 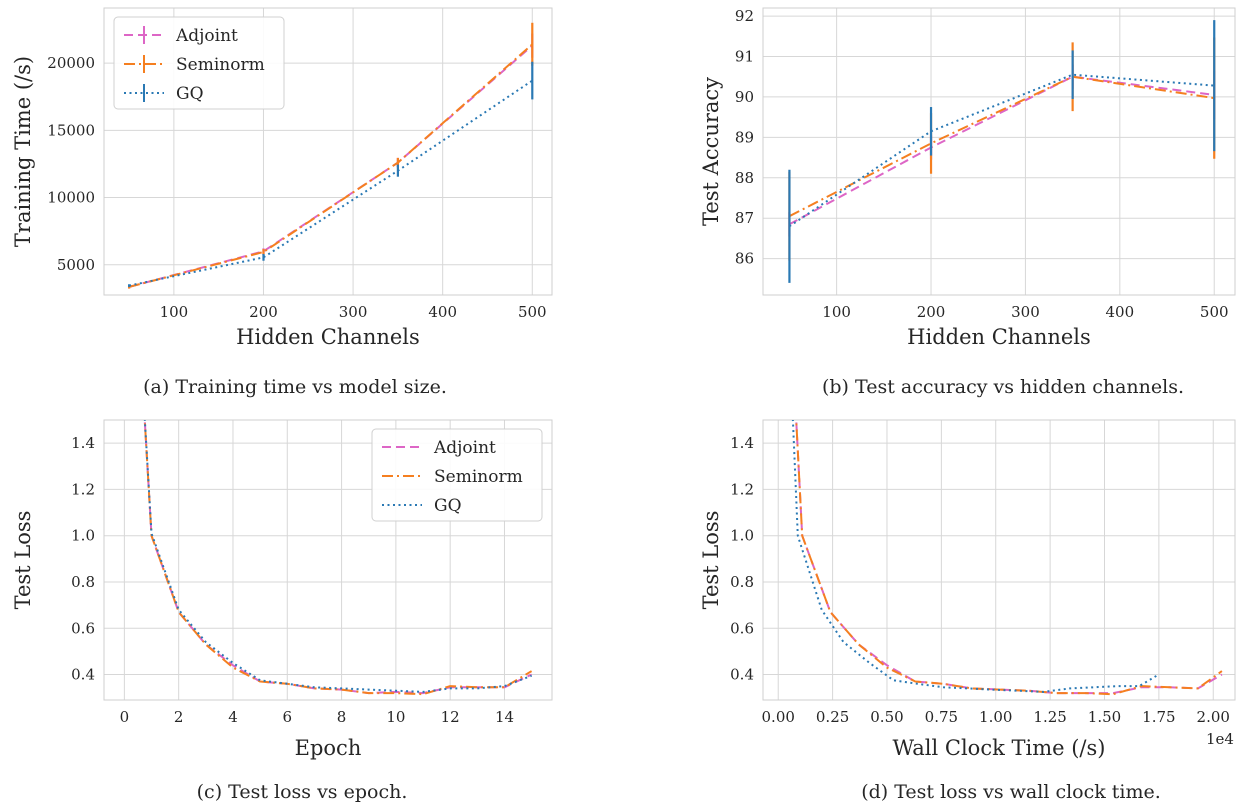 What do you see at coordinates (999, 748) in the screenshot?
I see `x-axis-label: Wall Clock Time (/s)` at bounding box center [999, 748].